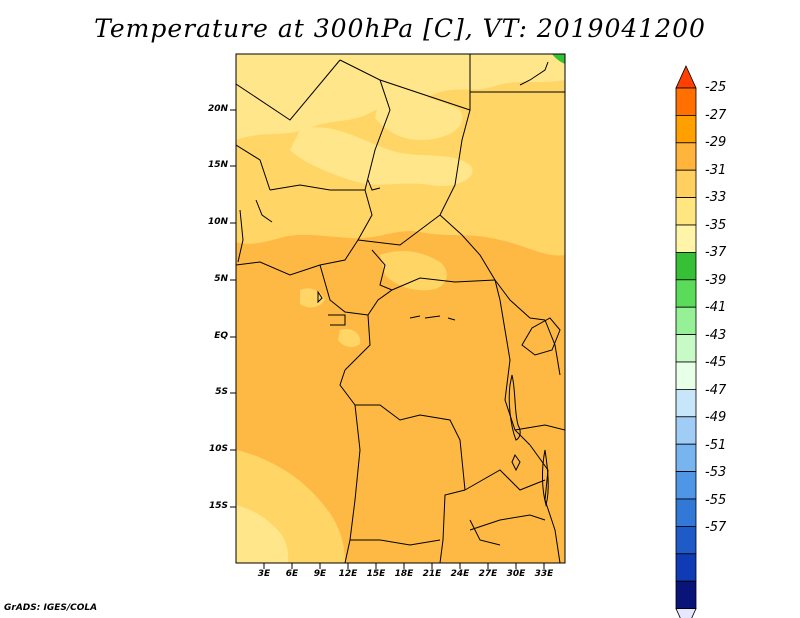 The image size is (800, 618). What do you see at coordinates (460, 574) in the screenshot?
I see `lon-label: 24E` at bounding box center [460, 574].